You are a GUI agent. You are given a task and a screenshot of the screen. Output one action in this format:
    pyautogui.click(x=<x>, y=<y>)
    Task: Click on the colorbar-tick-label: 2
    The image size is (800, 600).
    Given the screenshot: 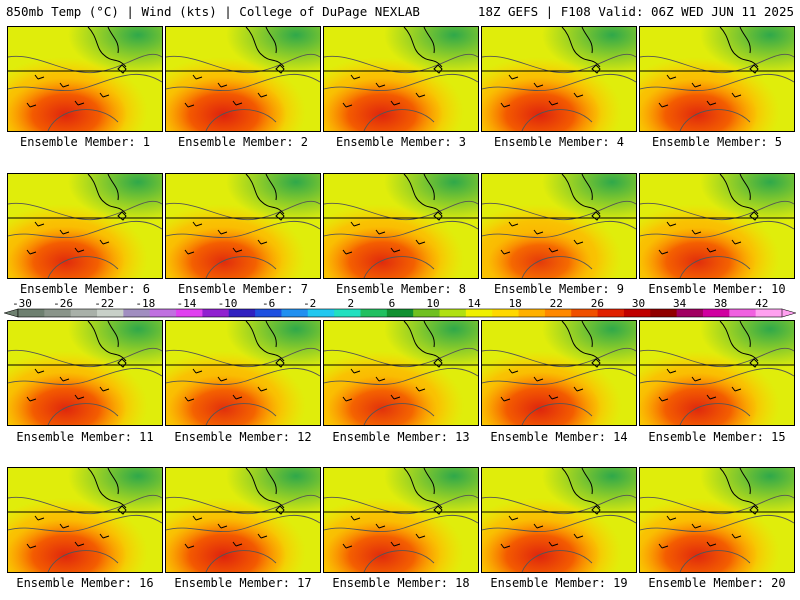 What is the action you would take?
    pyautogui.click(x=351, y=303)
    